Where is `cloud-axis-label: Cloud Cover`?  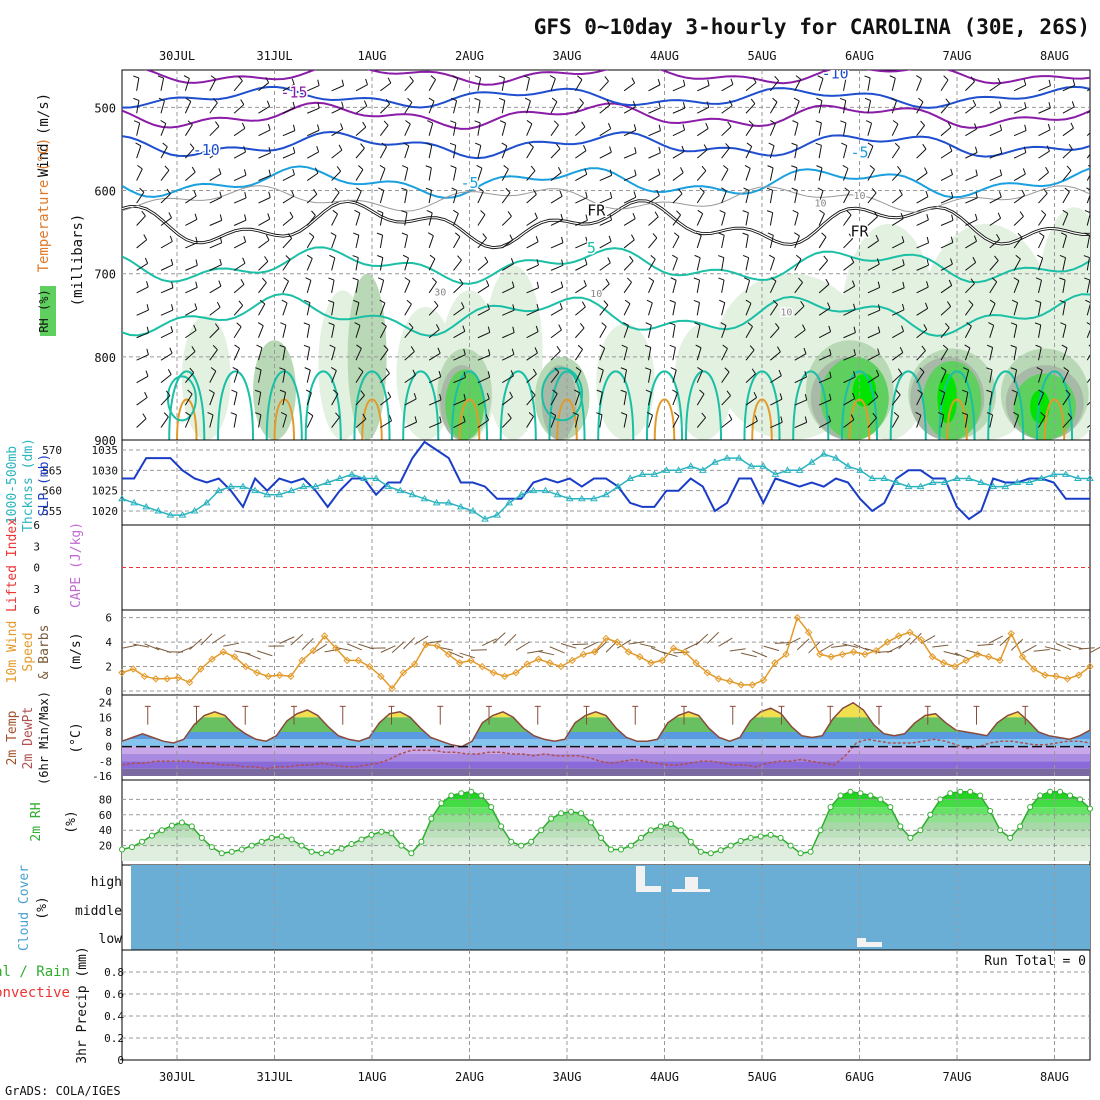 cloud-axis-label: Cloud Cover is located at coordinates (24, 908).